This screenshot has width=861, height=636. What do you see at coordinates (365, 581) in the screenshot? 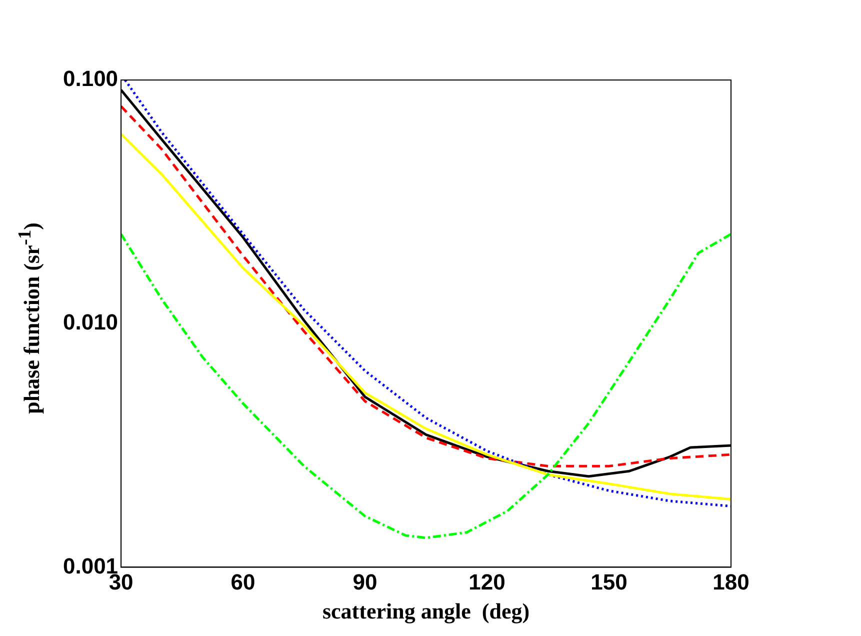
I see `x-tick-label: 90` at bounding box center [365, 581].